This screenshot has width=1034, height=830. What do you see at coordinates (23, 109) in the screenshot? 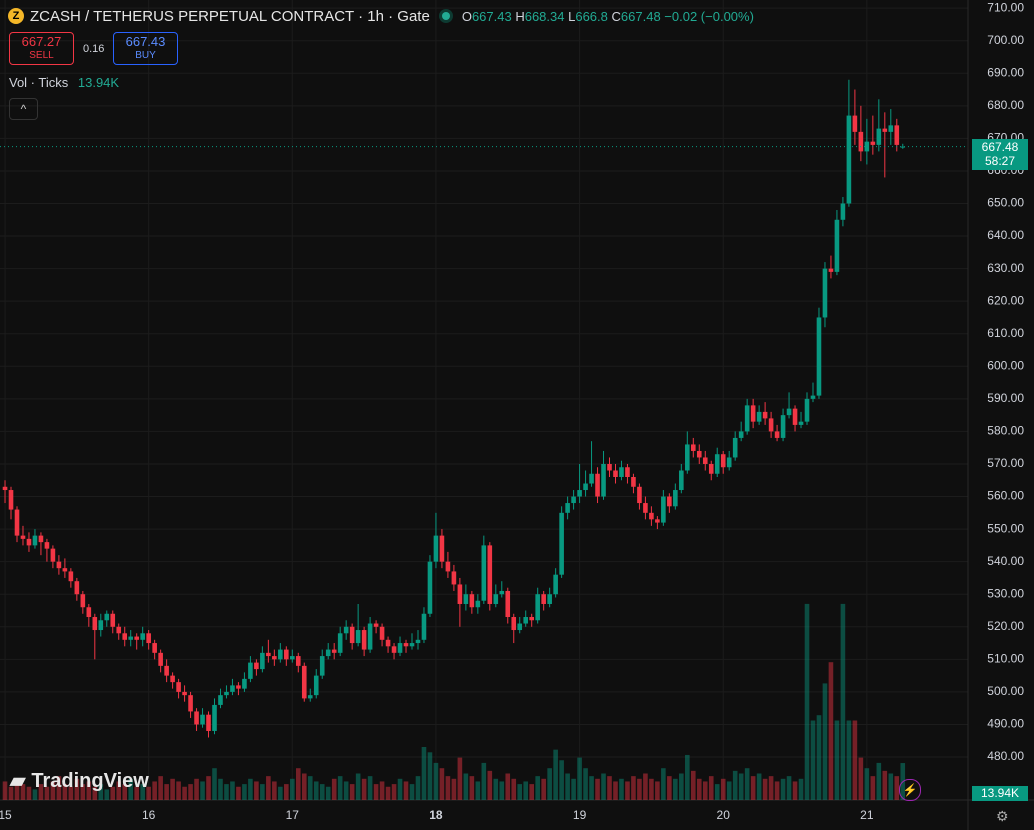
I see `collapse-button: ^` at bounding box center [23, 109].